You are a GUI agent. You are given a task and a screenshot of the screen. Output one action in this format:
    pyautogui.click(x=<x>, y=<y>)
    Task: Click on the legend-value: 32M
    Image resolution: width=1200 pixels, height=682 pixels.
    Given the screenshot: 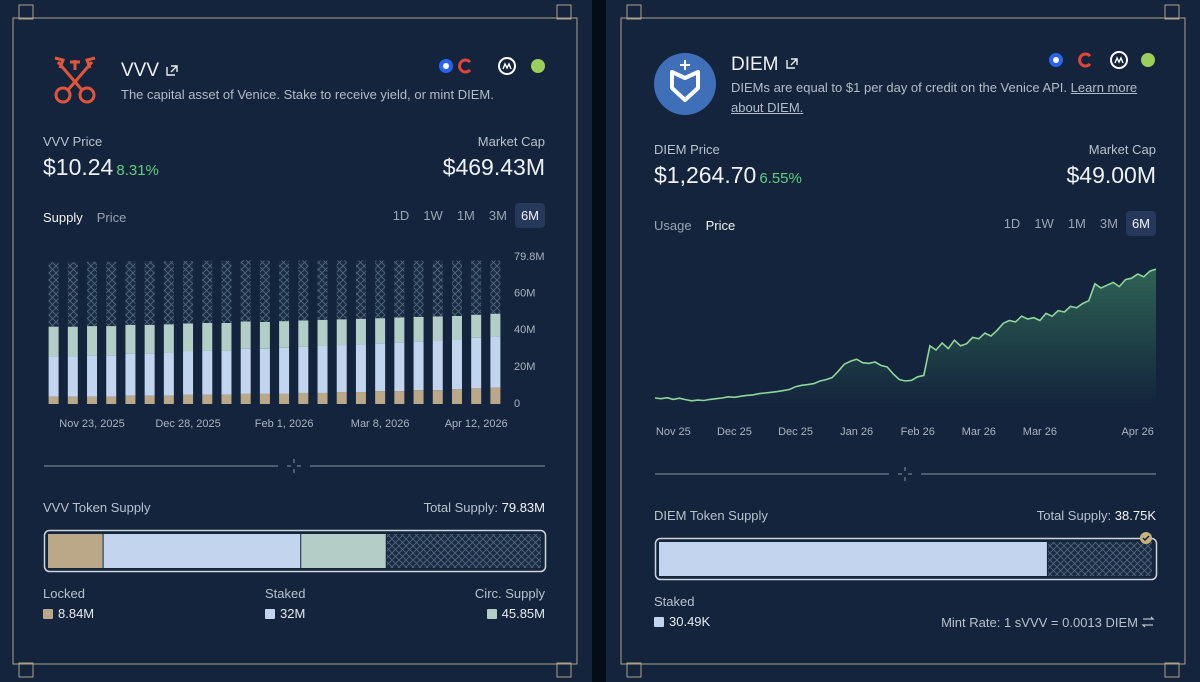 What is the action you would take?
    pyautogui.click(x=285, y=613)
    